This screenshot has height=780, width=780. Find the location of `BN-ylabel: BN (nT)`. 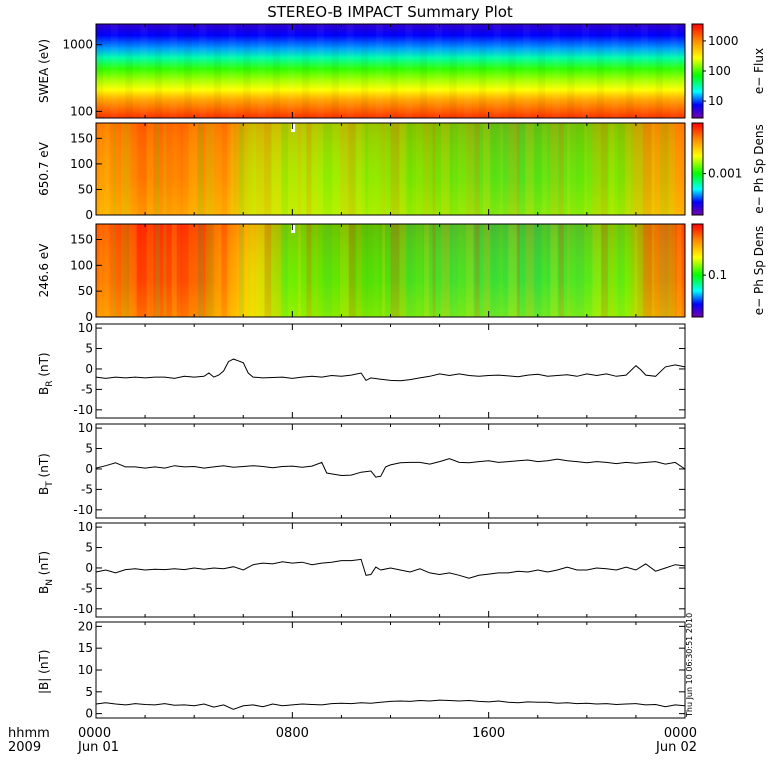

BN-ylabel: BN (nT) is located at coordinates (46, 572).